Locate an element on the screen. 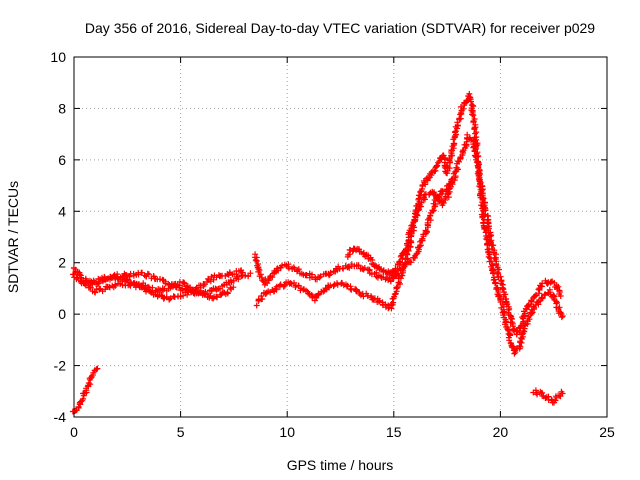  series-trace-f is located at coordinates (399, 227).